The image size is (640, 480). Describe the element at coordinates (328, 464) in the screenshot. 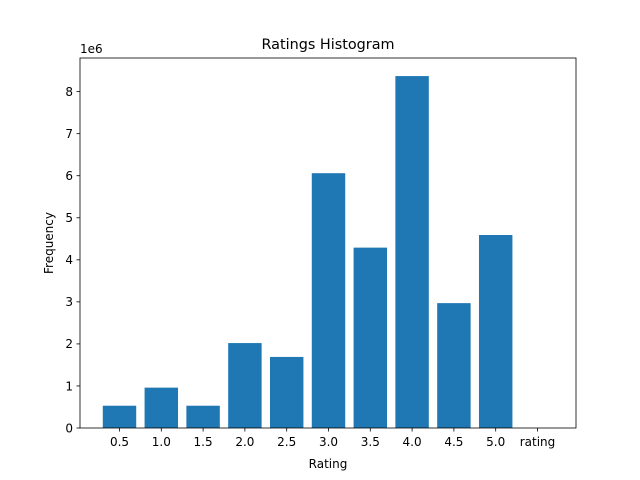

I see `x-axis-label: Rating` at that location.